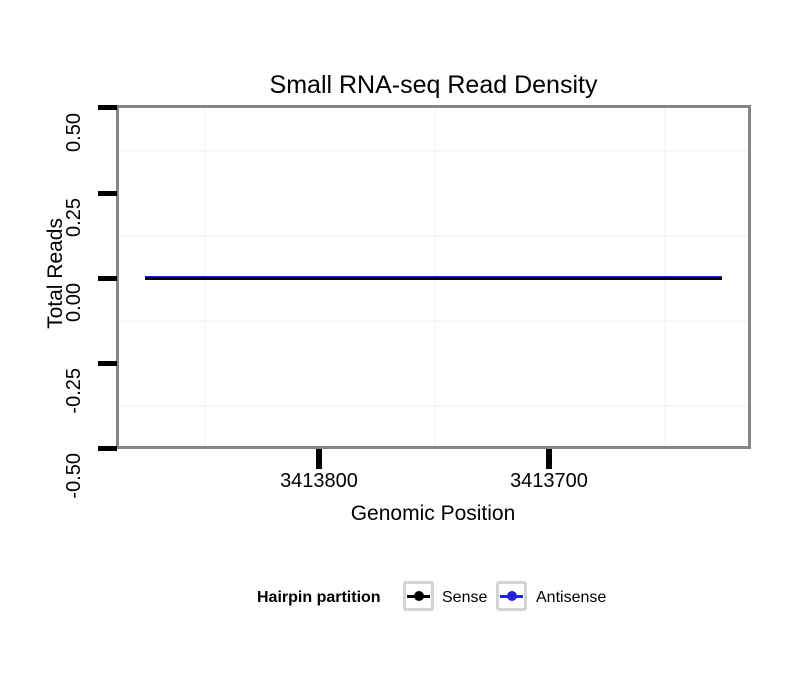 The width and height of the screenshot is (810, 690). I want to click on y-tick-label: 0.25, so click(74, 217).